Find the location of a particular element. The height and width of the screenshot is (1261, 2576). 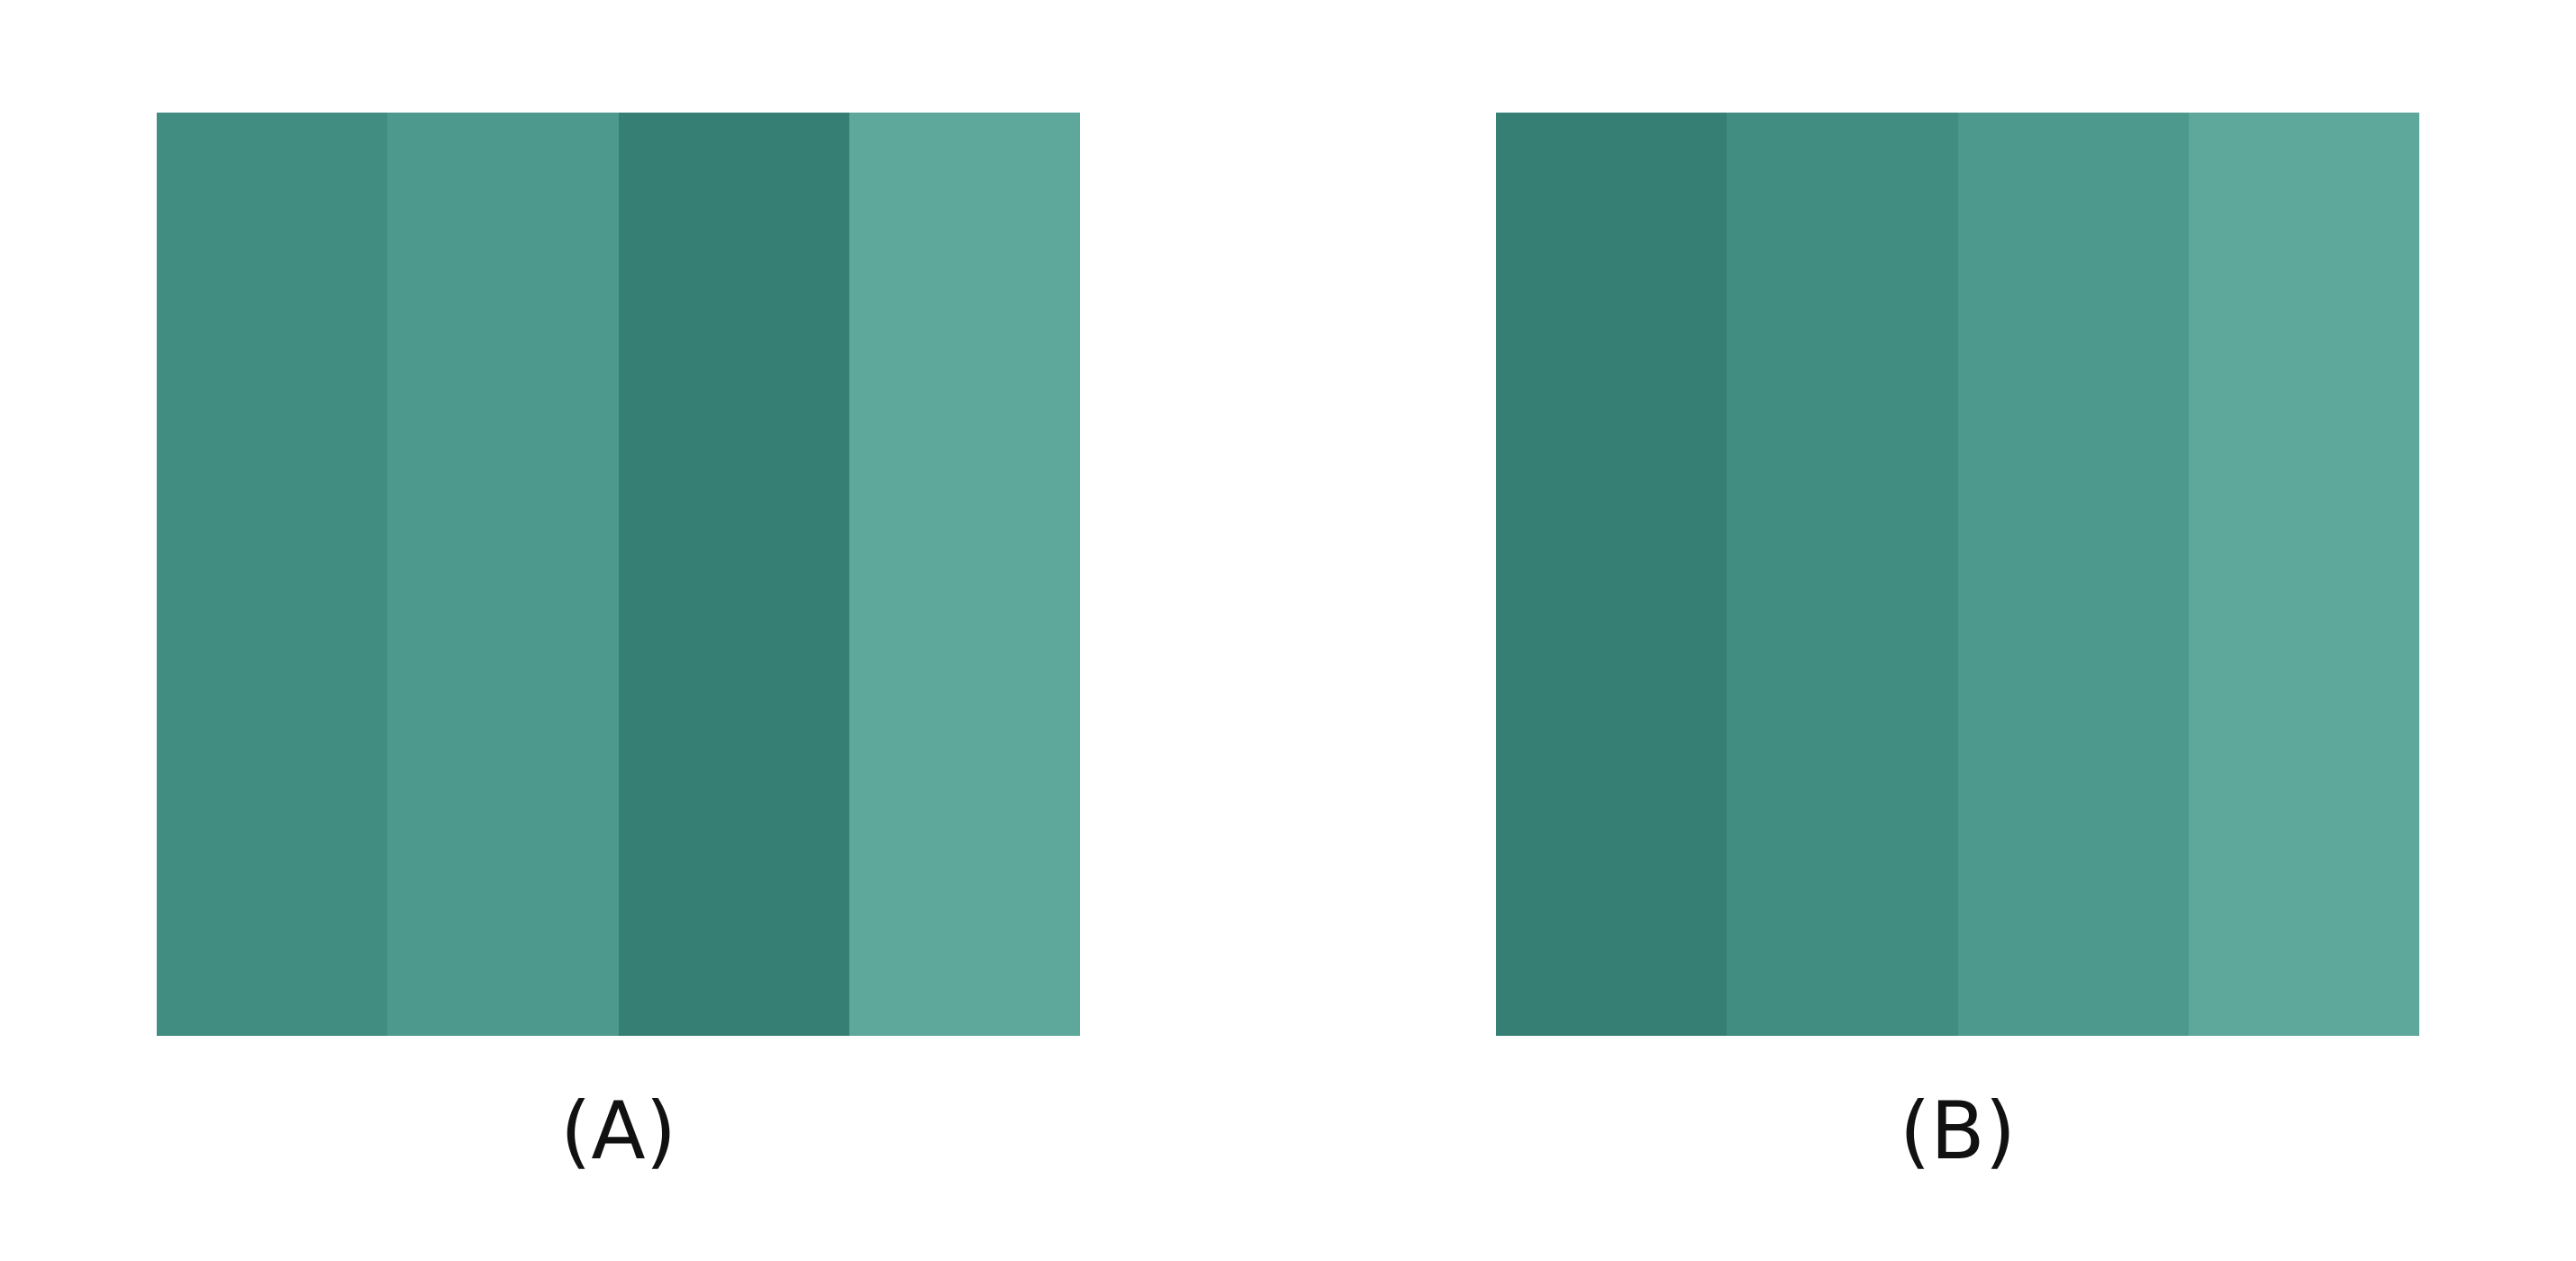

panel-label-a: (A) is located at coordinates (618, 1130).